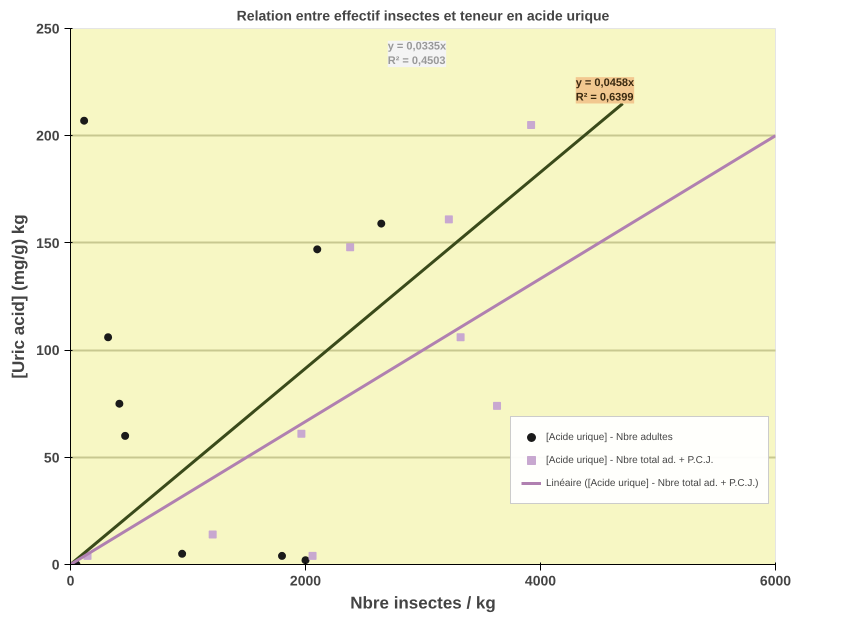  I want to click on x-tick-label: 0, so click(70, 580).